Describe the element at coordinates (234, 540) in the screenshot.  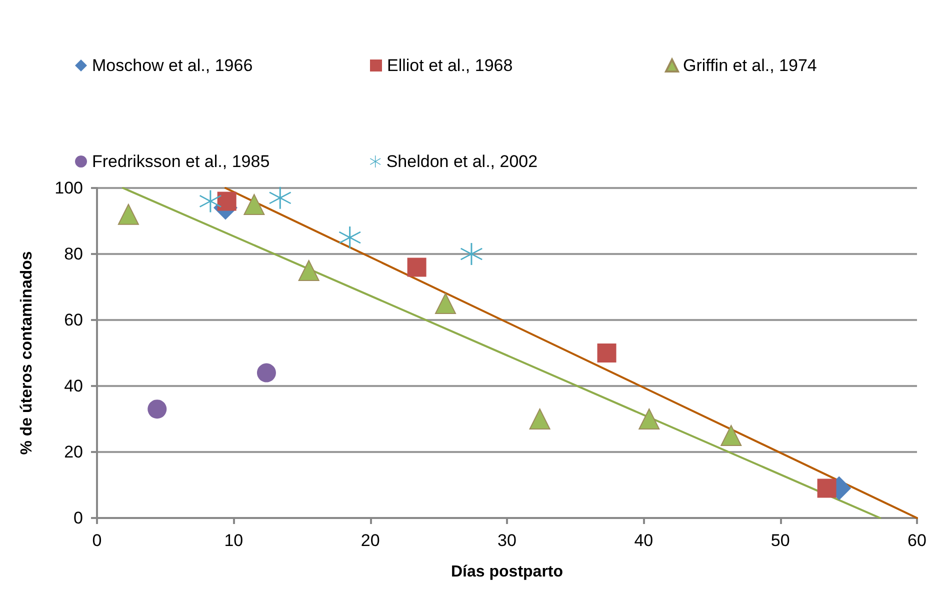
I see `x-tick-label: 10` at that location.